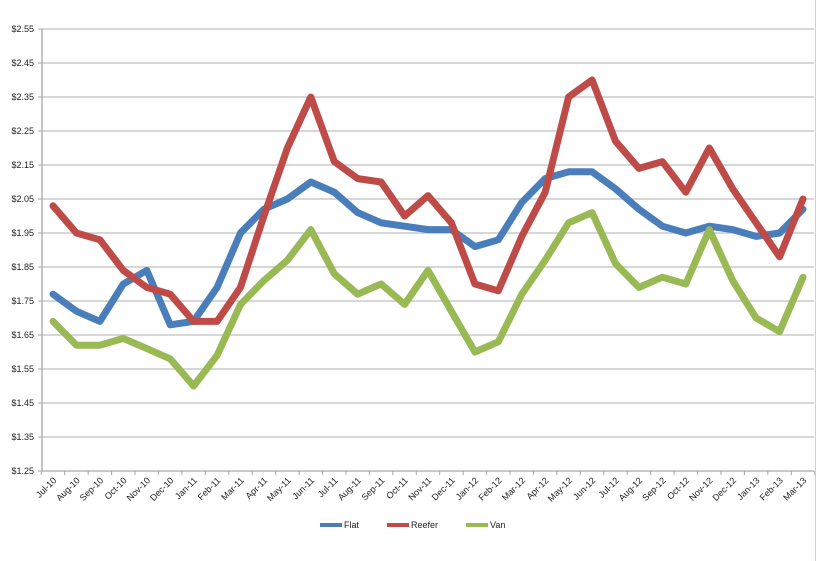  What do you see at coordinates (489, 488) in the screenshot?
I see `x-tick-label: Feb-12` at bounding box center [489, 488].